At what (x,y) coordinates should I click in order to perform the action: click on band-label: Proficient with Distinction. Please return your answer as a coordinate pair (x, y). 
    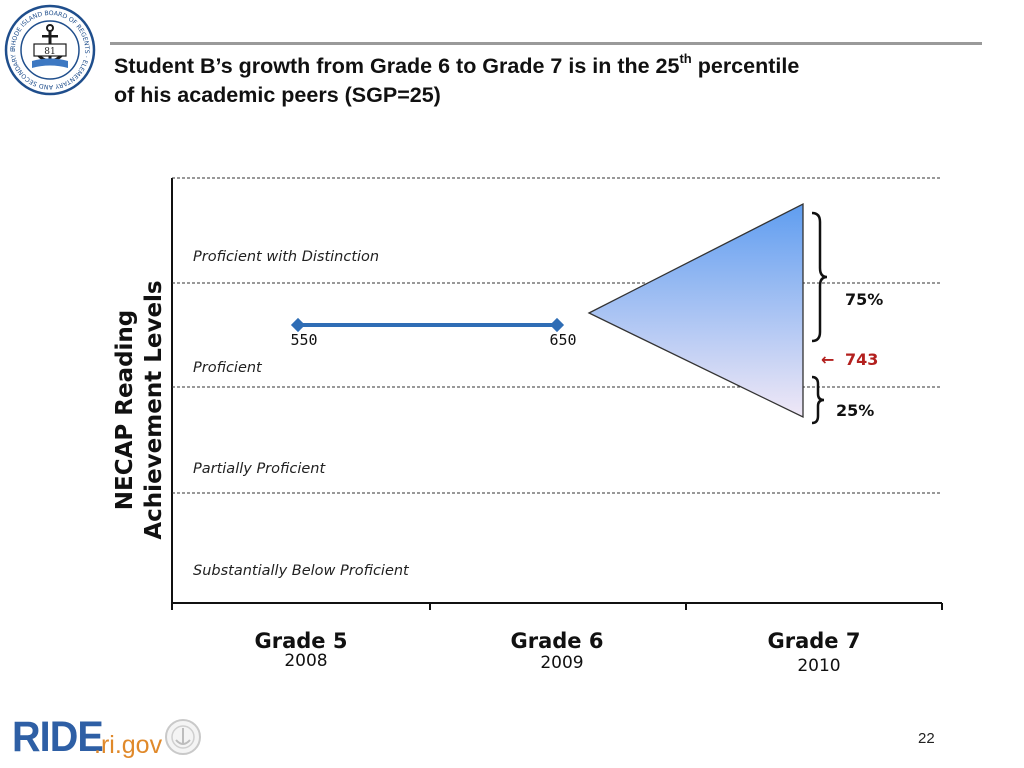
    Looking at the image, I should click on (286, 257).